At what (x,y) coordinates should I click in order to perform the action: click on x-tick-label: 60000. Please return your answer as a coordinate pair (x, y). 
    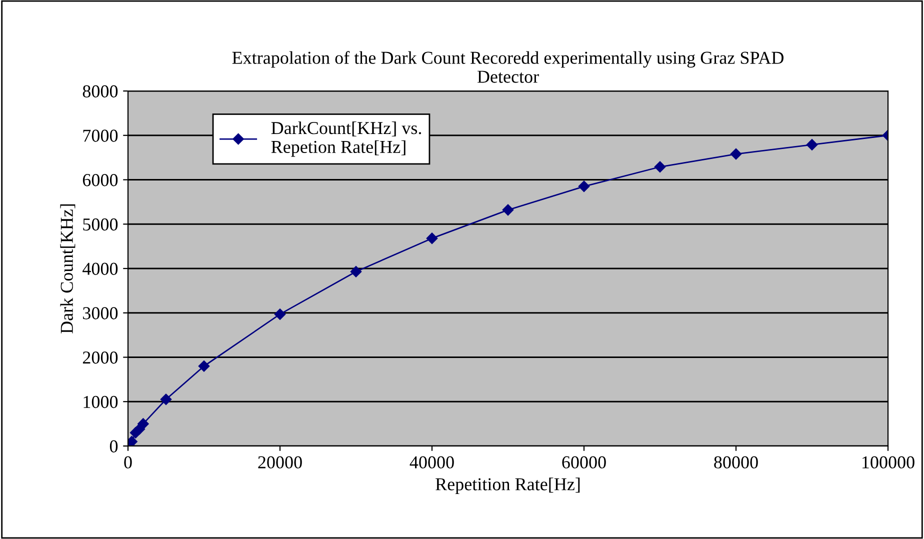
    Looking at the image, I should click on (584, 462).